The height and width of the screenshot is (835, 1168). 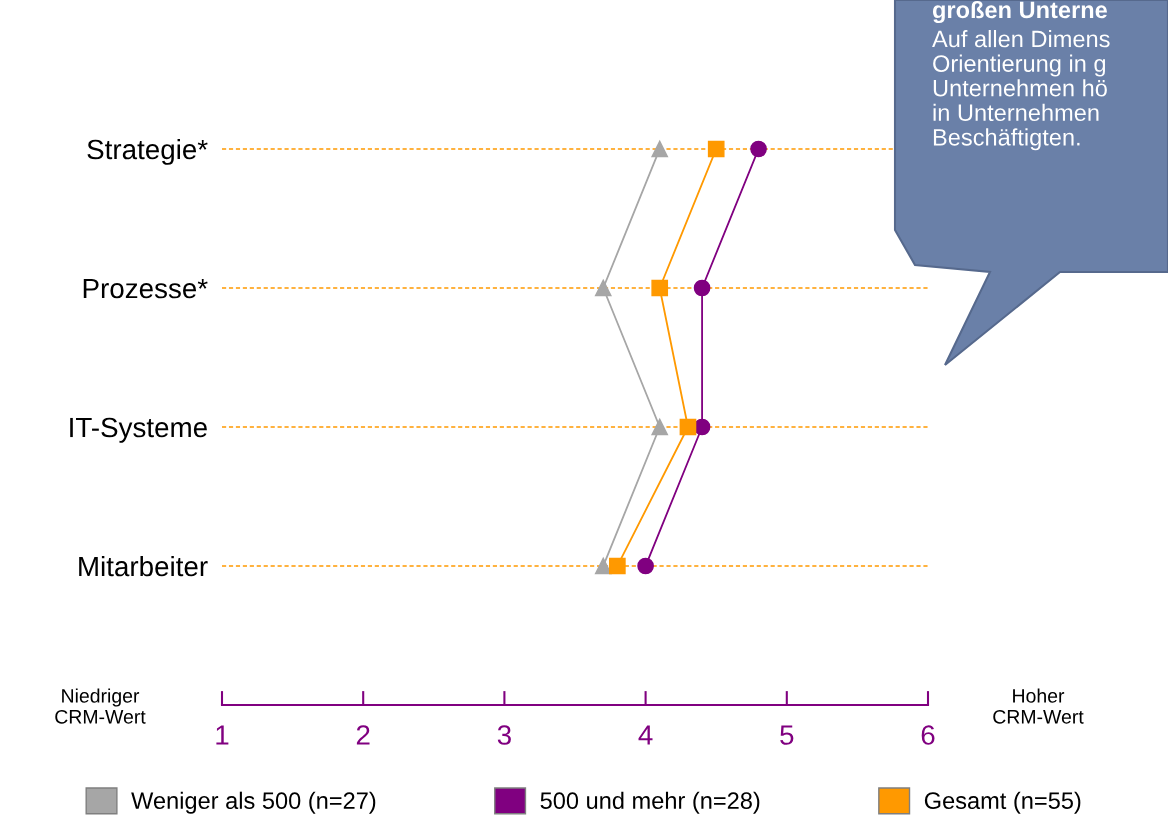 What do you see at coordinates (222, 735) in the screenshot?
I see `x-tick-label: 1` at bounding box center [222, 735].